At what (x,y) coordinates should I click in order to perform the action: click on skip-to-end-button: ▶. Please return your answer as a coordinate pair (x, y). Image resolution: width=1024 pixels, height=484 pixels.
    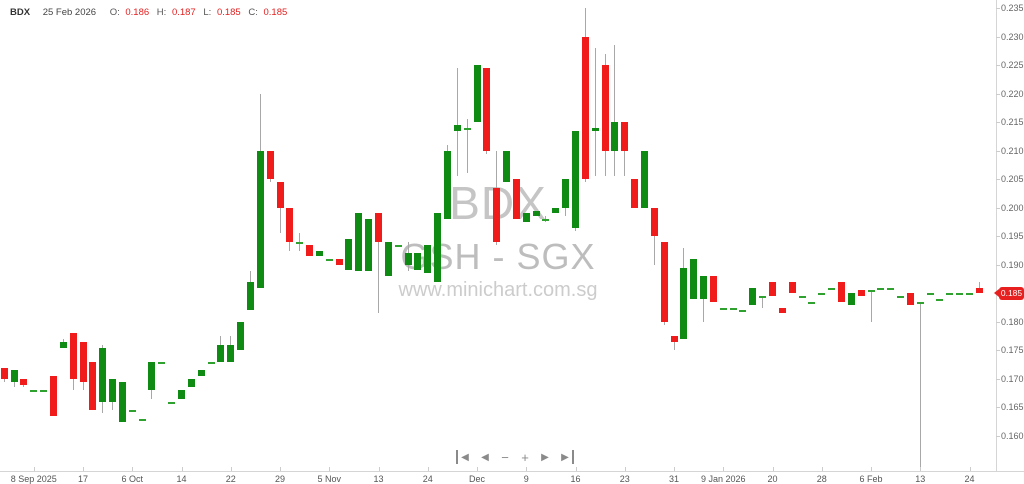
    Looking at the image, I should click on (566, 457).